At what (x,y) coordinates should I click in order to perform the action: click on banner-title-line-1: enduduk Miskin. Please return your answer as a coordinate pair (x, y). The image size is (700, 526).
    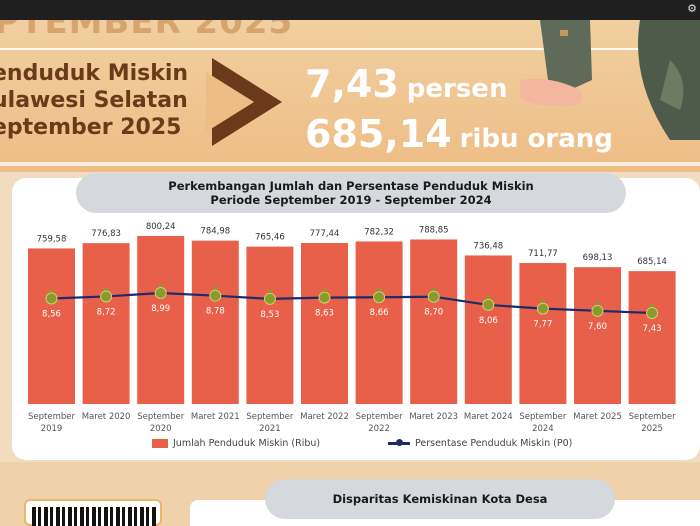
    Looking at the image, I should click on (94, 73).